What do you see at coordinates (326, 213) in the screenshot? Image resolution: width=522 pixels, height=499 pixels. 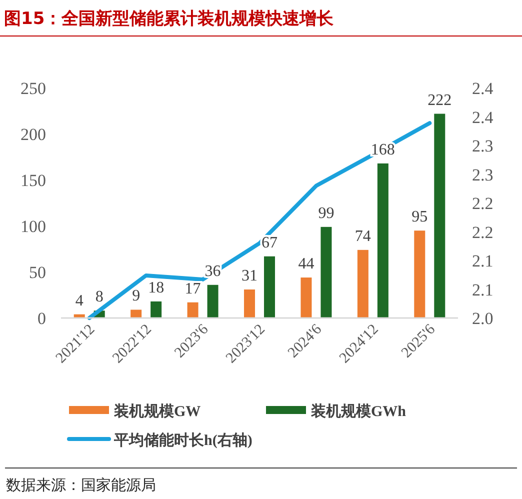 I see `data-label: 99` at bounding box center [326, 213].